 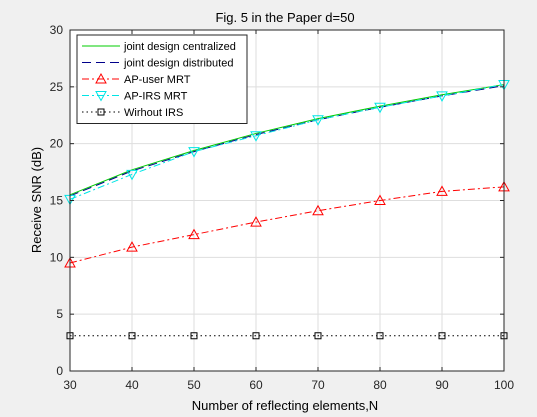 What do you see at coordinates (59, 371) in the screenshot?
I see `y-tick-label: 0` at bounding box center [59, 371].